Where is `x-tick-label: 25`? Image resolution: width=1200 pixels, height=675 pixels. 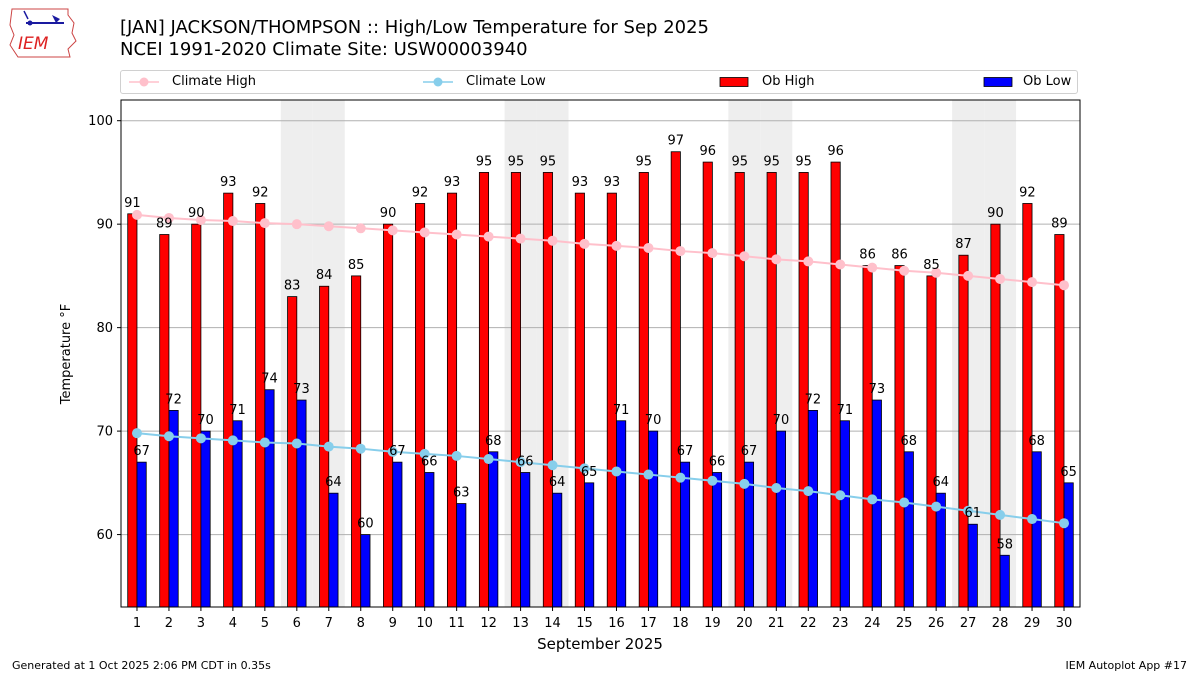
x-tick-label: 25 is located at coordinates (904, 623).